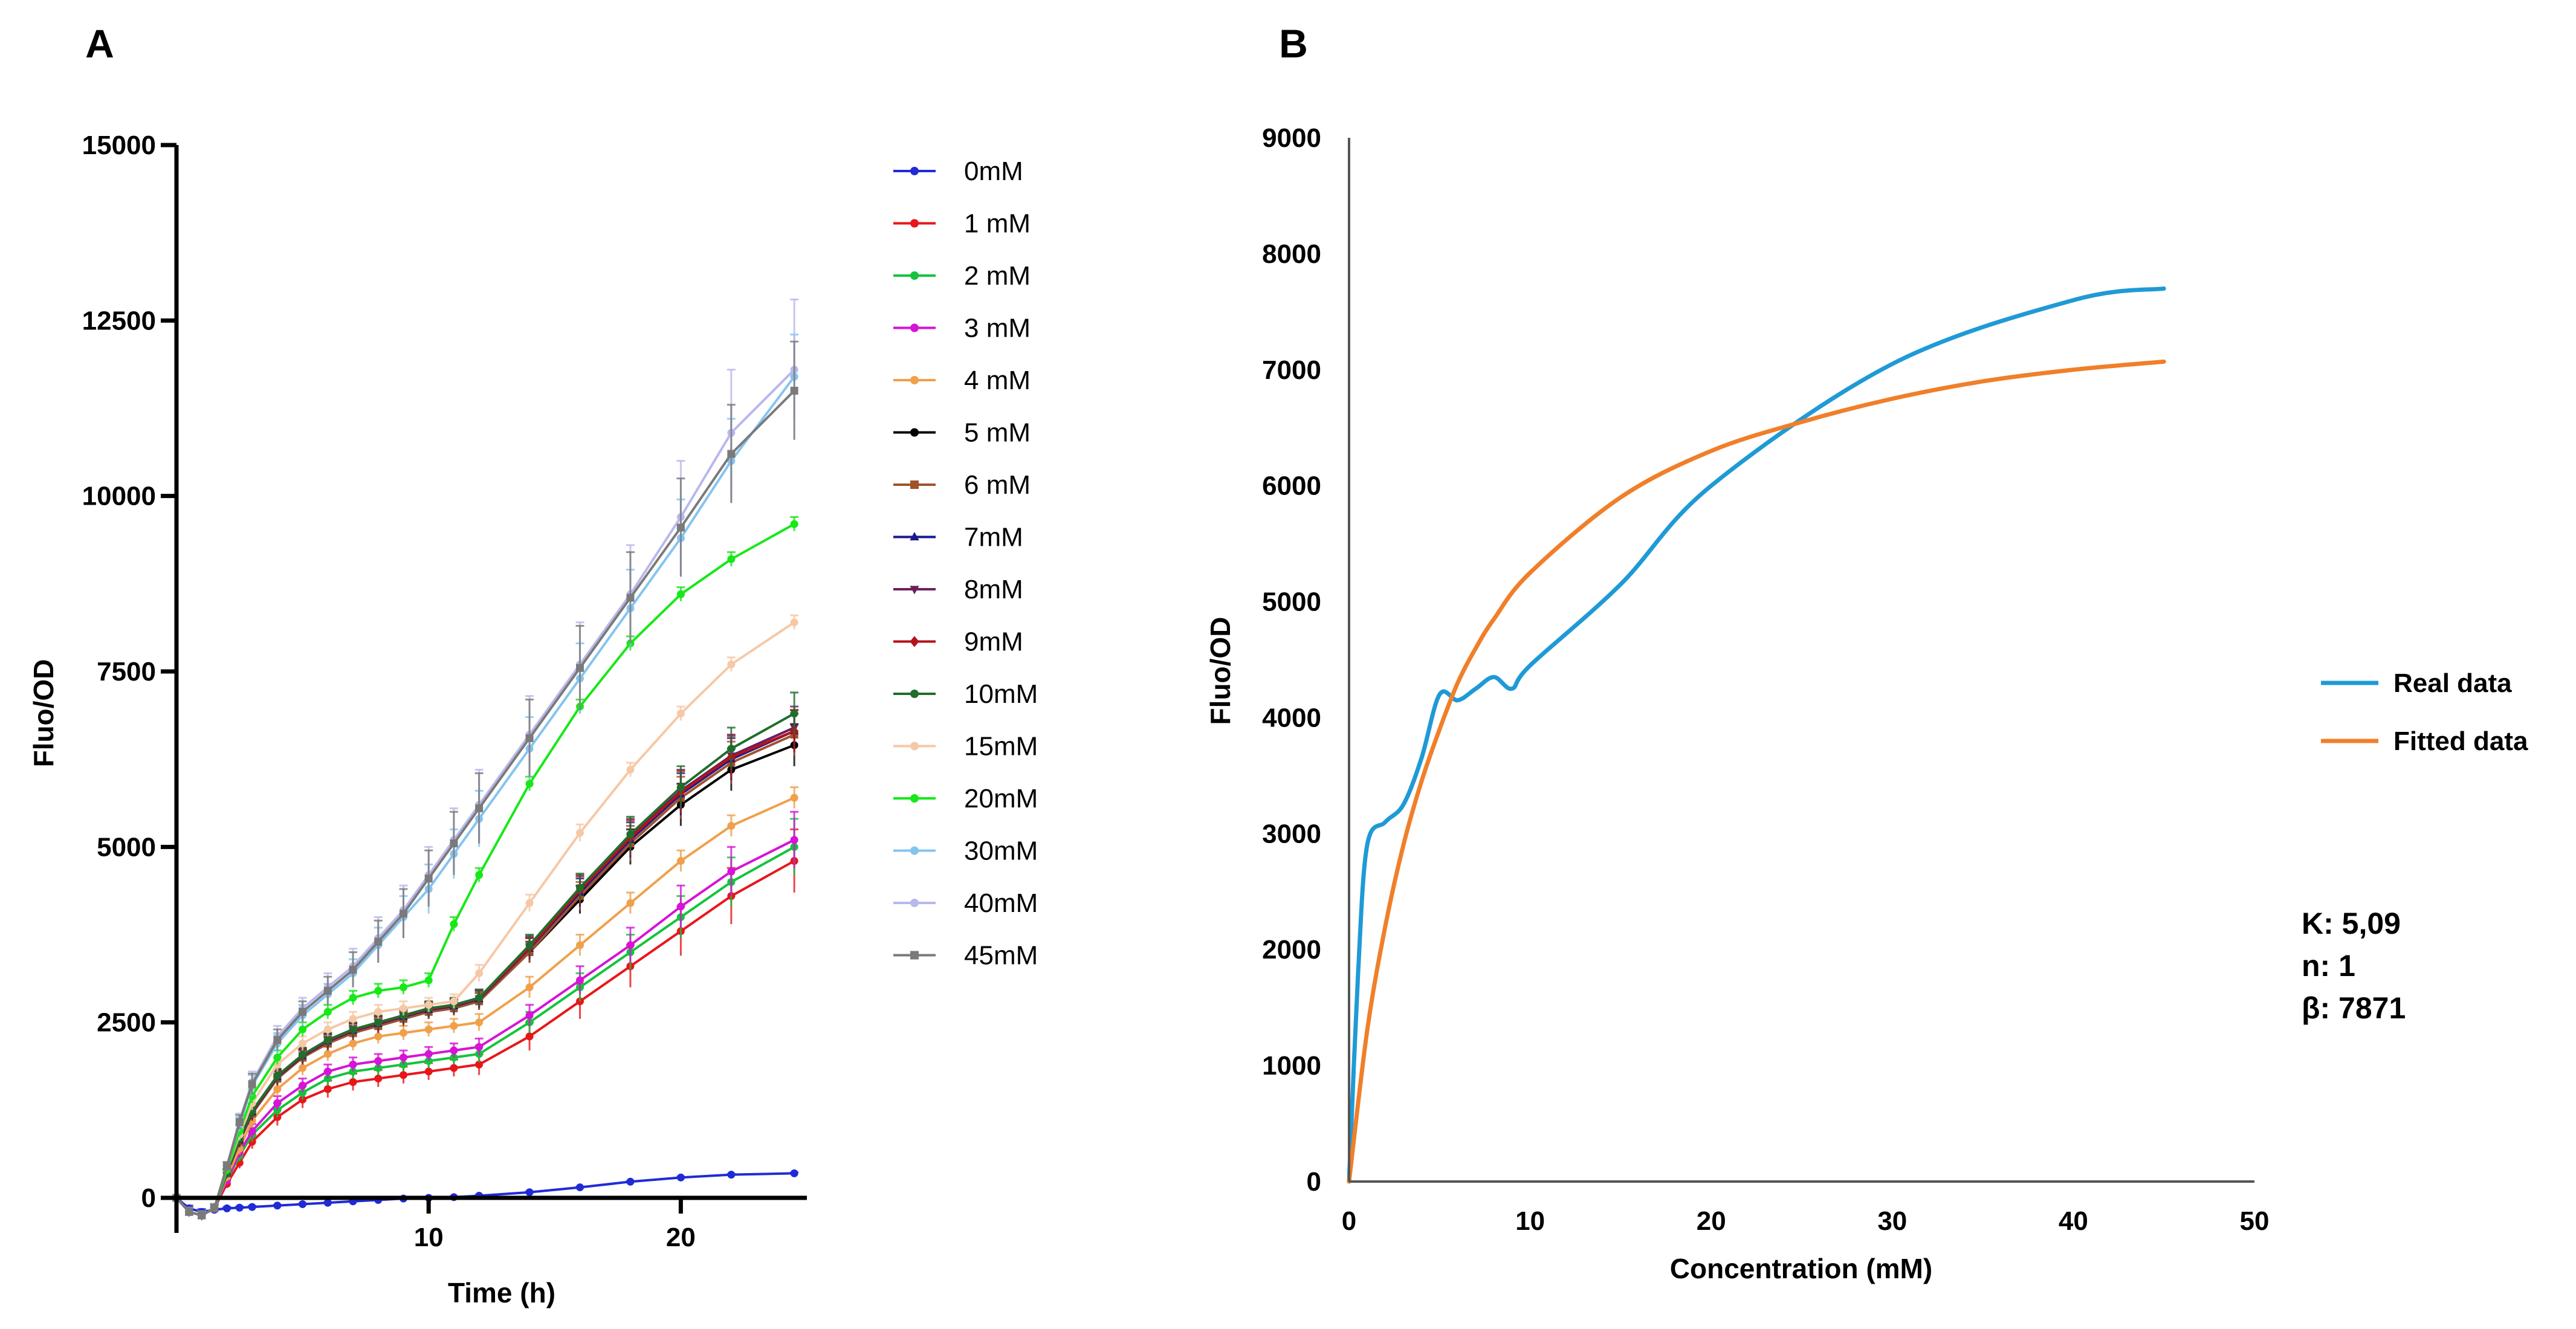 The height and width of the screenshot is (1329, 2576). What do you see at coordinates (962, 433) in the screenshot?
I see `chart-a-legend-item: 5 mM` at bounding box center [962, 433].